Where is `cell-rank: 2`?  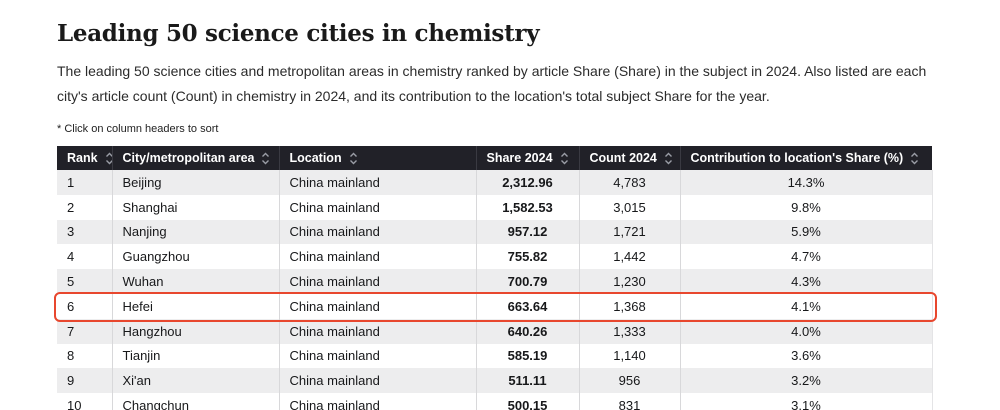
cell-rank: 2 is located at coordinates (85, 207).